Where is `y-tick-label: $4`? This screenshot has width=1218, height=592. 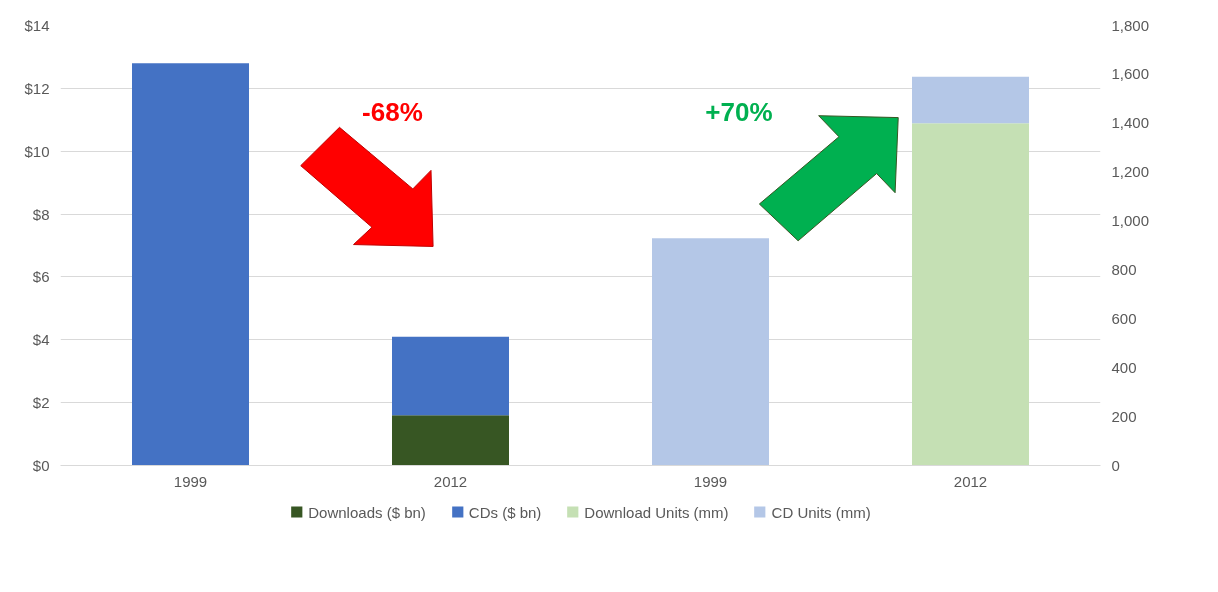 y-tick-label: $4 is located at coordinates (41, 340).